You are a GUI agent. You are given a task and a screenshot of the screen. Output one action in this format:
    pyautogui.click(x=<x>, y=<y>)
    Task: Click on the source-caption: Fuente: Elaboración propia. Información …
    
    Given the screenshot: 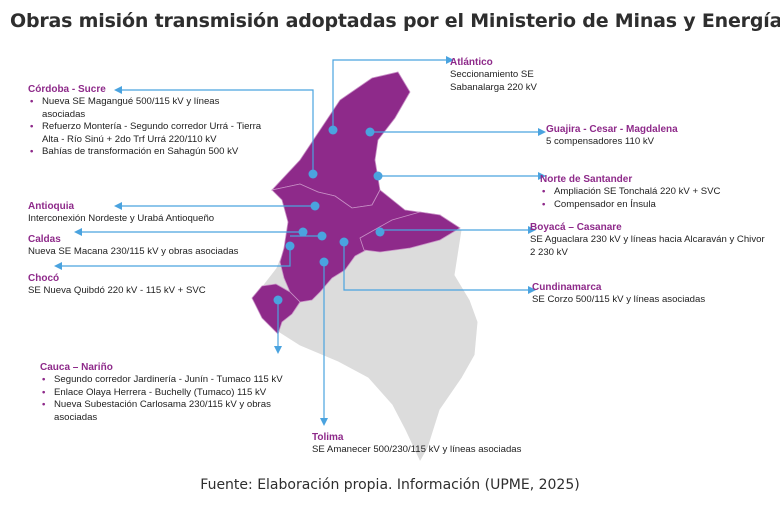 What is the action you would take?
    pyautogui.click(x=390, y=485)
    